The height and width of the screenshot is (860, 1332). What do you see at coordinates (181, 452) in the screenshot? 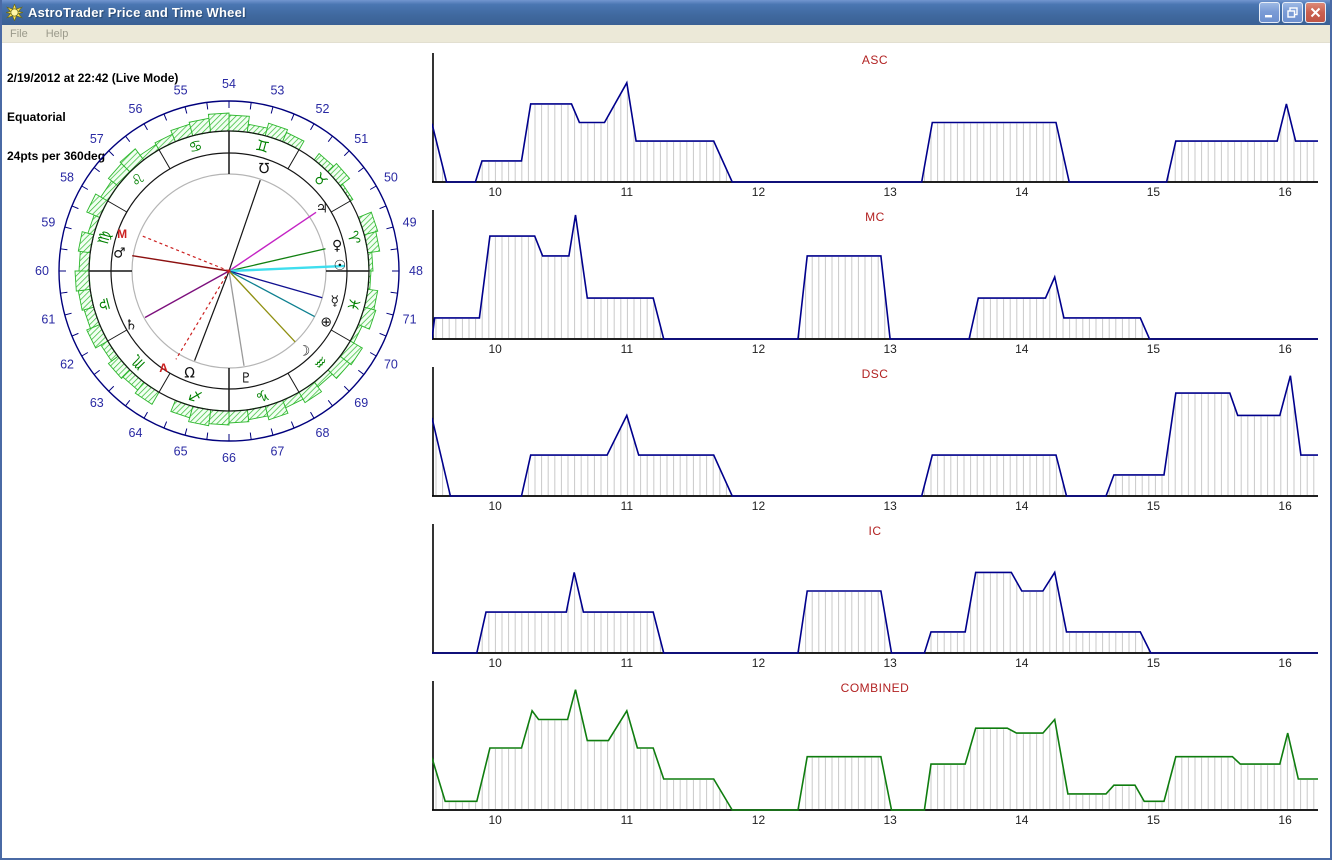
I see `wheel-number: 65` at bounding box center [181, 452].